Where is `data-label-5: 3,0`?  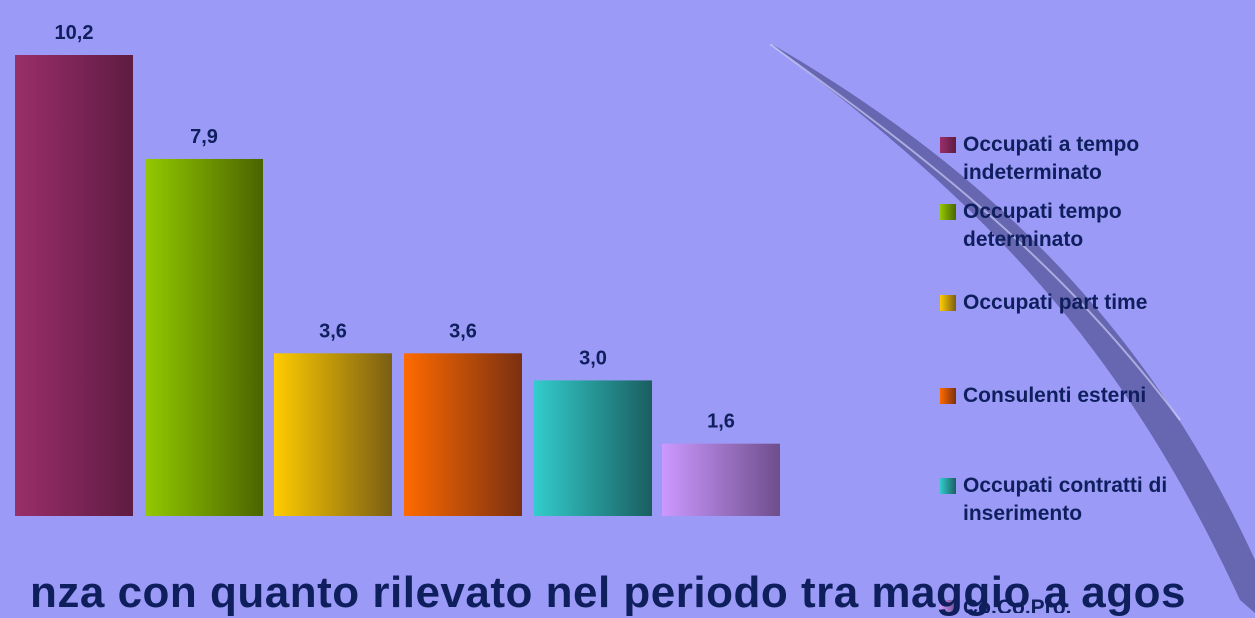
data-label-5: 3,0 is located at coordinates (593, 358).